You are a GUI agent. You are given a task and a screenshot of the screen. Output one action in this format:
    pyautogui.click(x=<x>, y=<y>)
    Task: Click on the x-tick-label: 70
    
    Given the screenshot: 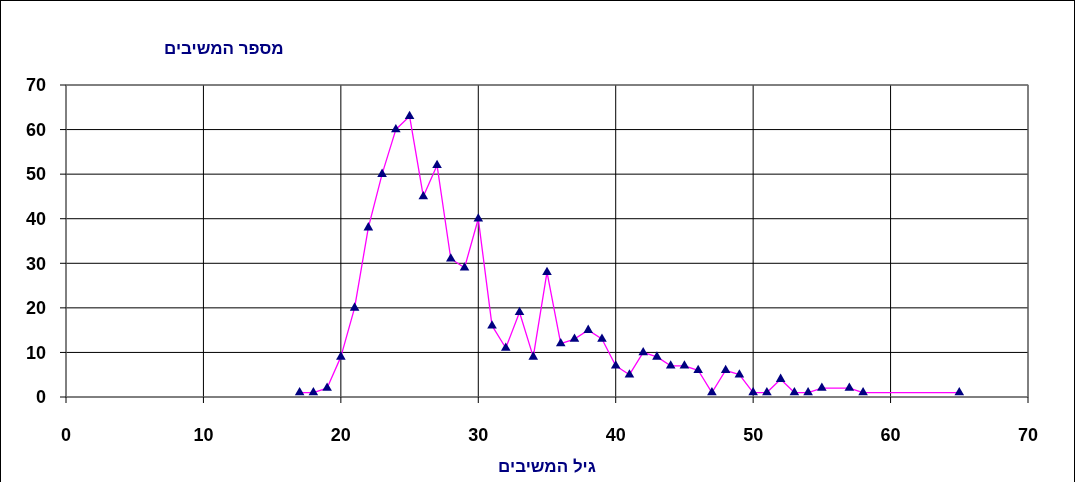 What is the action you would take?
    pyautogui.click(x=1028, y=435)
    